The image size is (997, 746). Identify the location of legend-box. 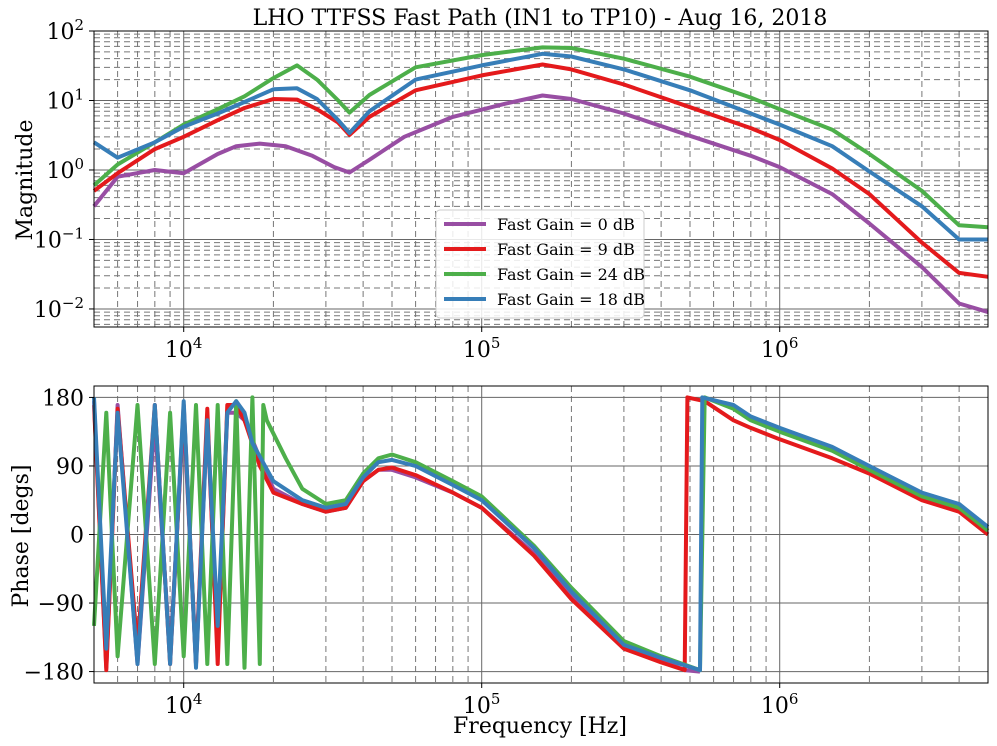
(540, 264).